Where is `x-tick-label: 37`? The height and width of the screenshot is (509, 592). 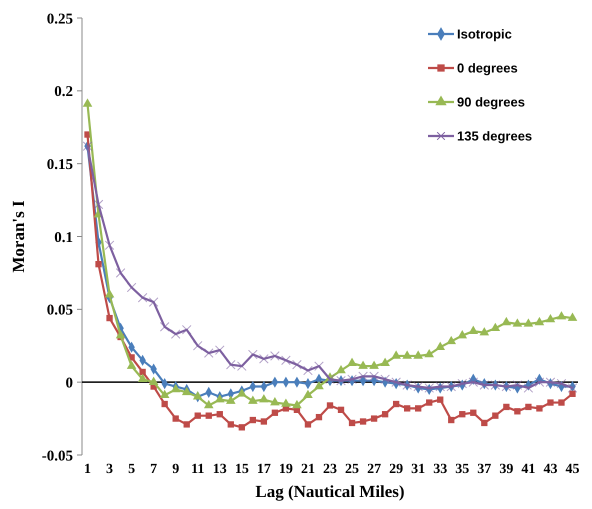
x-tick-label: 37 is located at coordinates (484, 469).